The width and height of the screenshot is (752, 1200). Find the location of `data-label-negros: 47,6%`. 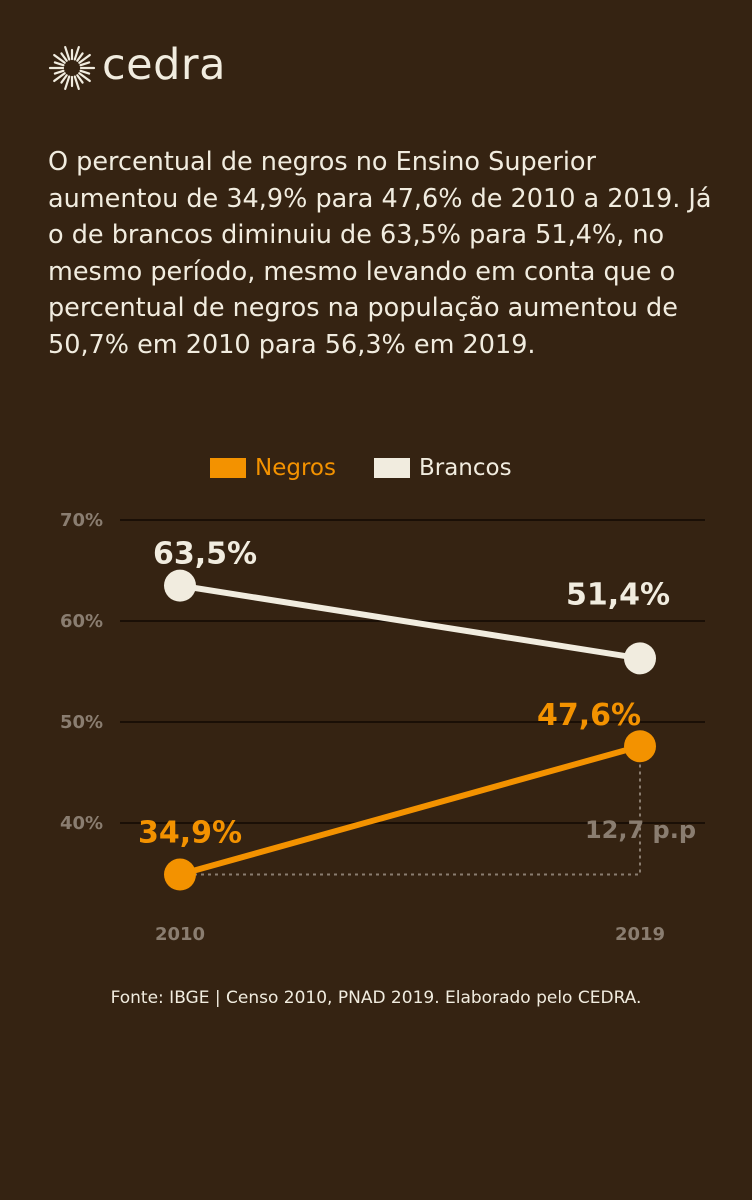

data-label-negros: 47,6% is located at coordinates (589, 715).